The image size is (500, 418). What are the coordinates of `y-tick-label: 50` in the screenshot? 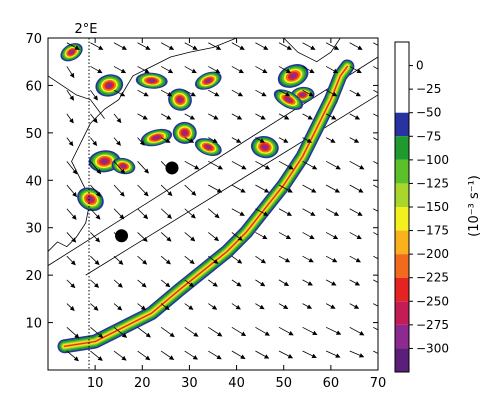 It's located at (33, 134).